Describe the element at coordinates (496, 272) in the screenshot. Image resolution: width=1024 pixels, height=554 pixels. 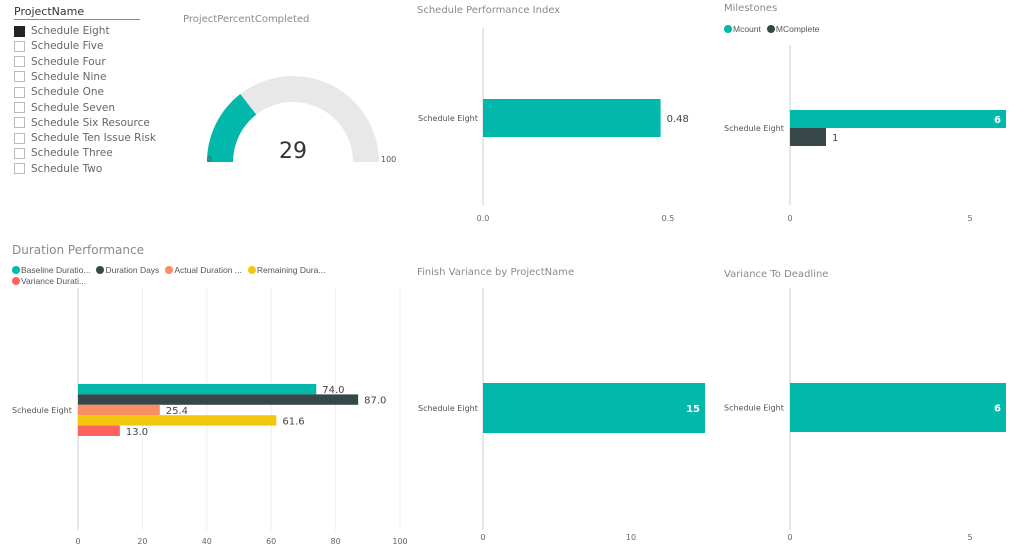
I see `finish-title: Finish Variance by ProjectName` at that location.